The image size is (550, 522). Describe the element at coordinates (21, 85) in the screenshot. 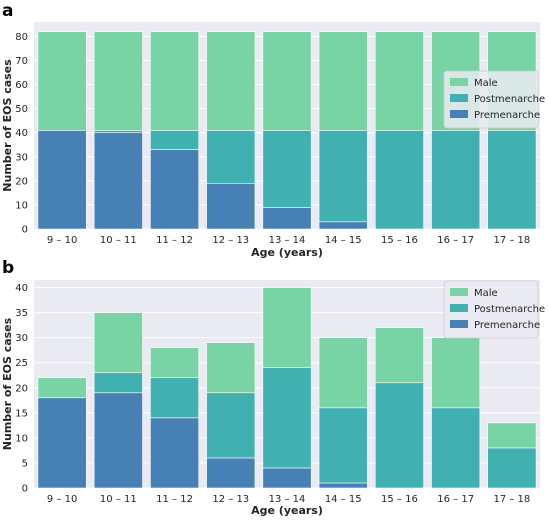

I see `y-tick-label: 60` at that location.